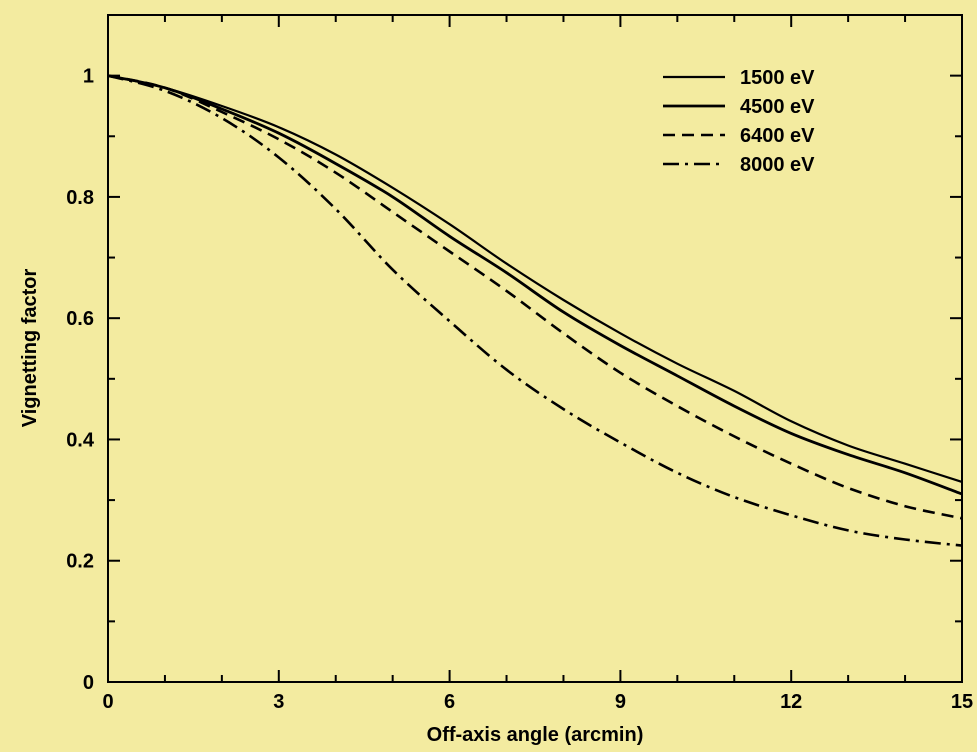  I want to click on x-tick-label: 9, so click(620, 702).